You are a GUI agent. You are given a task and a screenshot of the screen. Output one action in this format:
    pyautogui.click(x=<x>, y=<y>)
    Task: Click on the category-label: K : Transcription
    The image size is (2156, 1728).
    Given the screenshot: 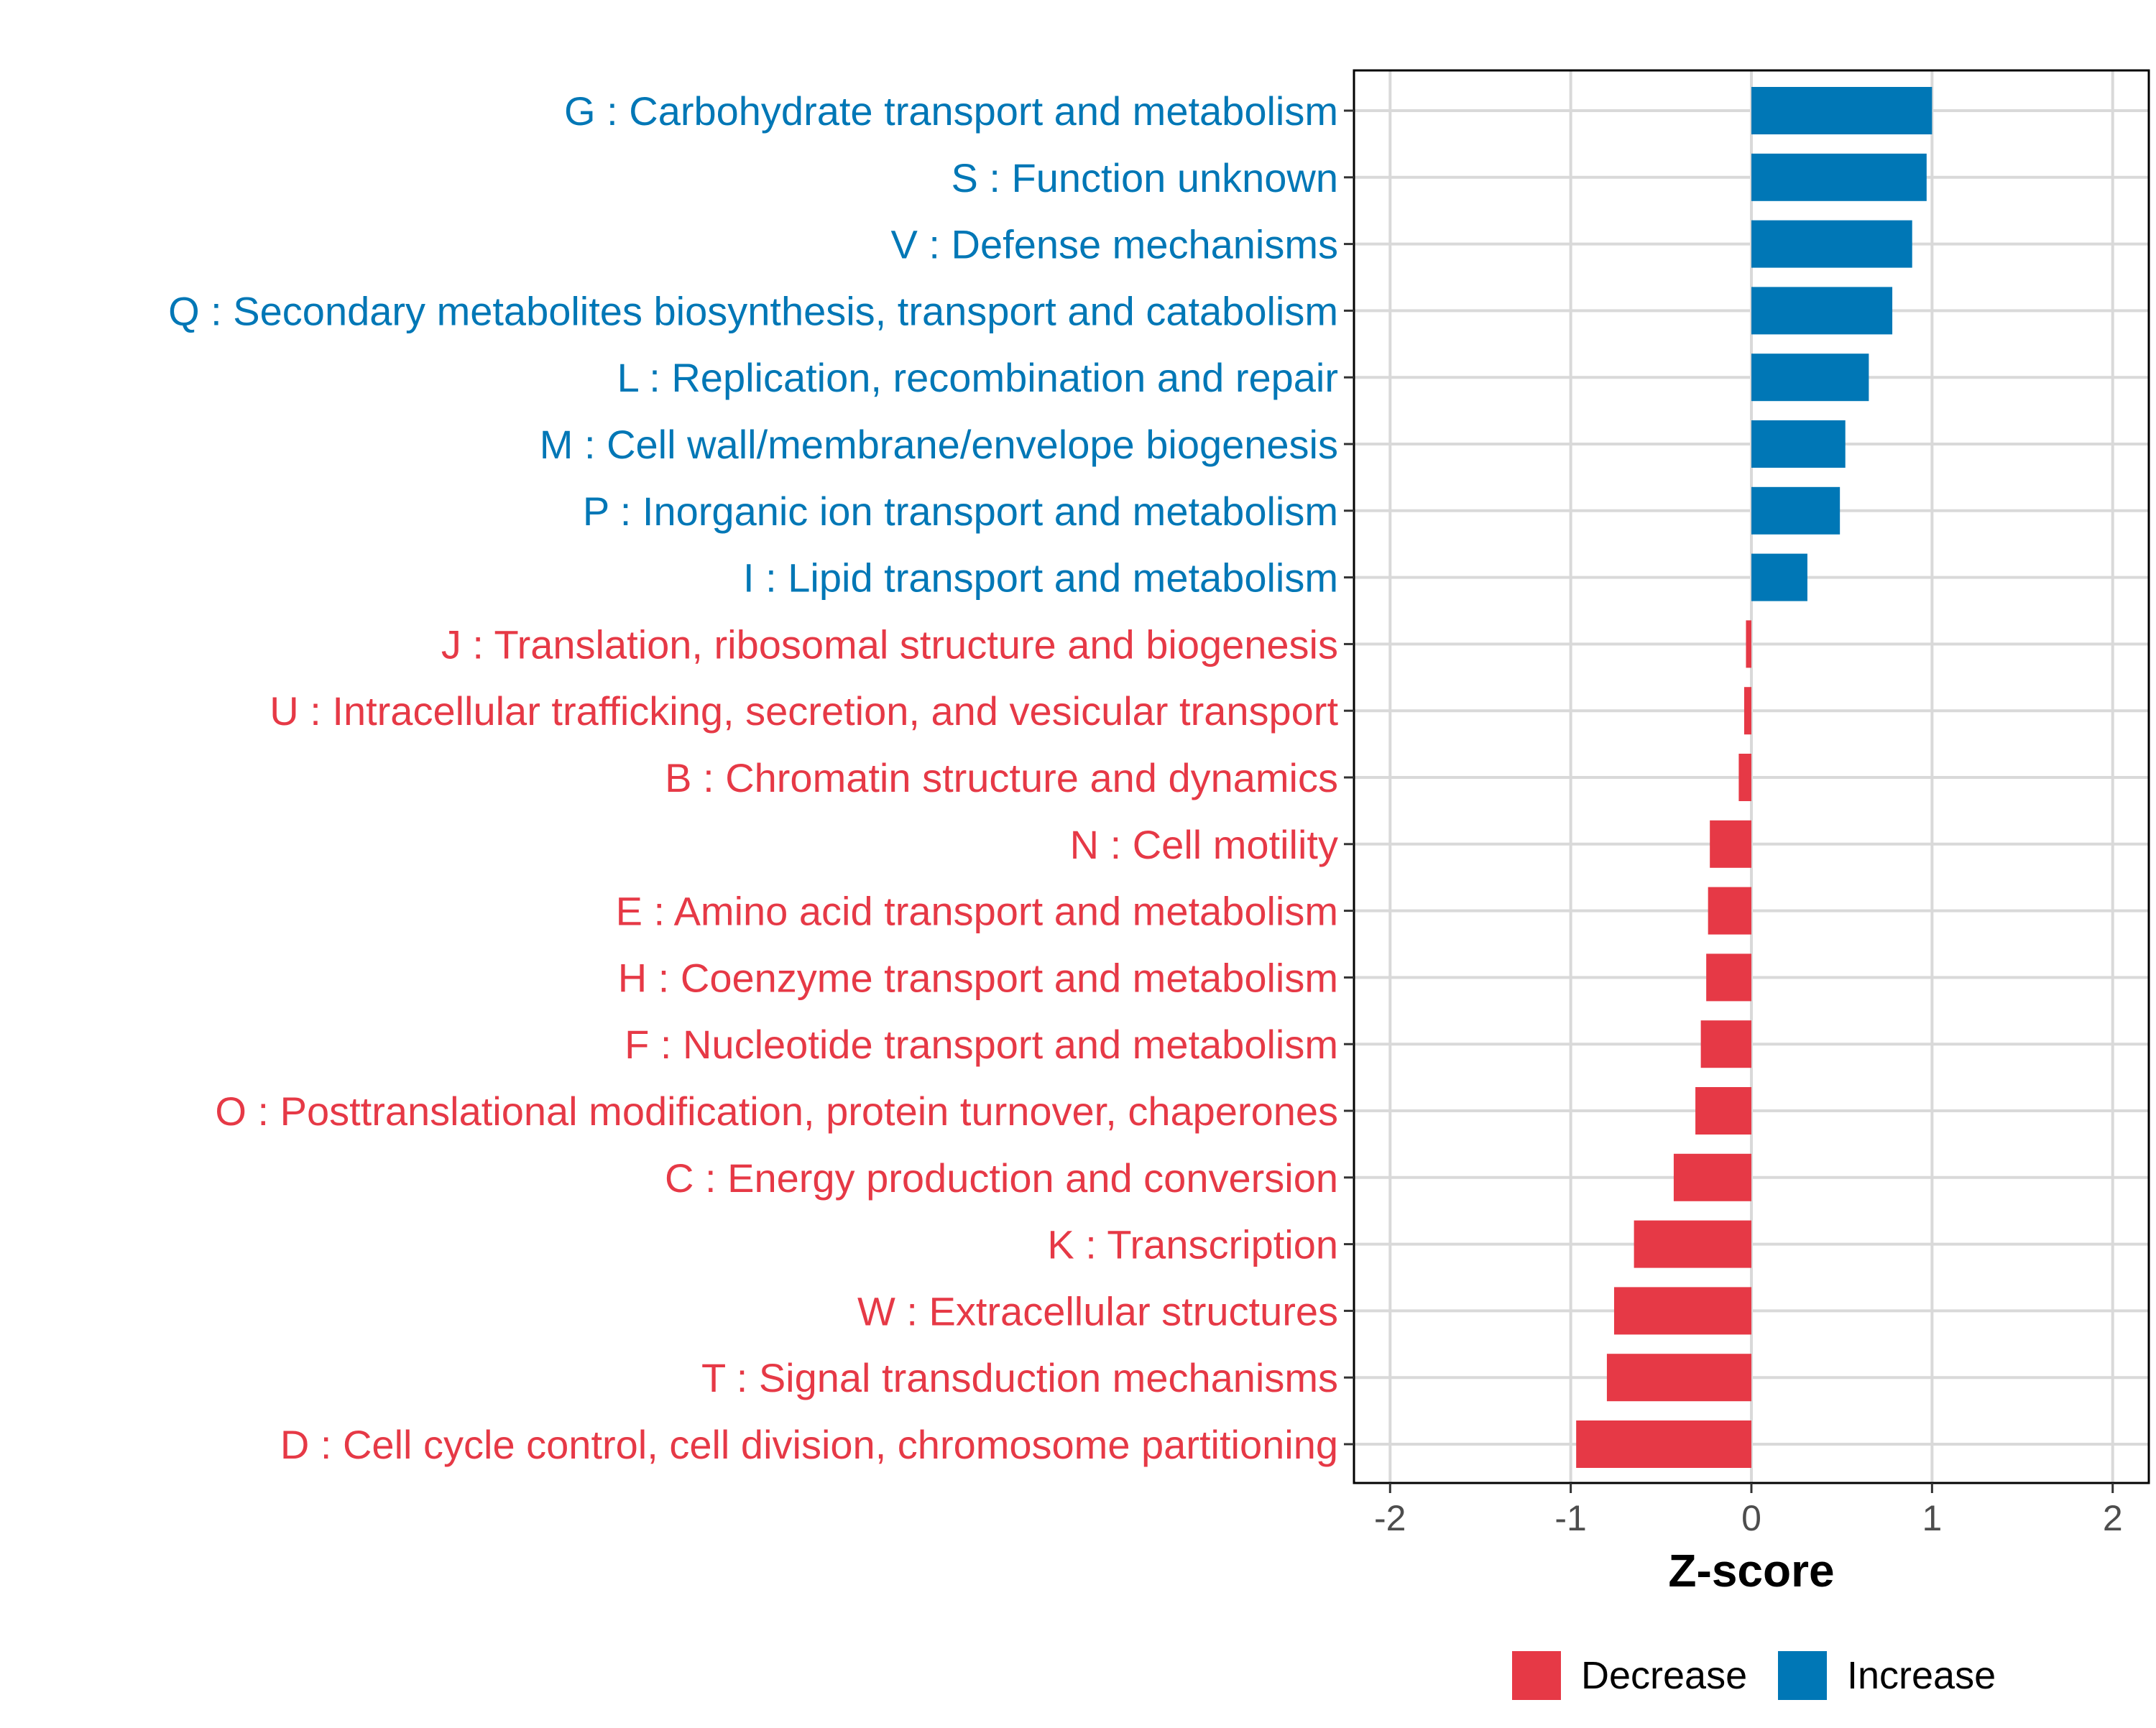 What is the action you would take?
    pyautogui.click(x=1192, y=1244)
    